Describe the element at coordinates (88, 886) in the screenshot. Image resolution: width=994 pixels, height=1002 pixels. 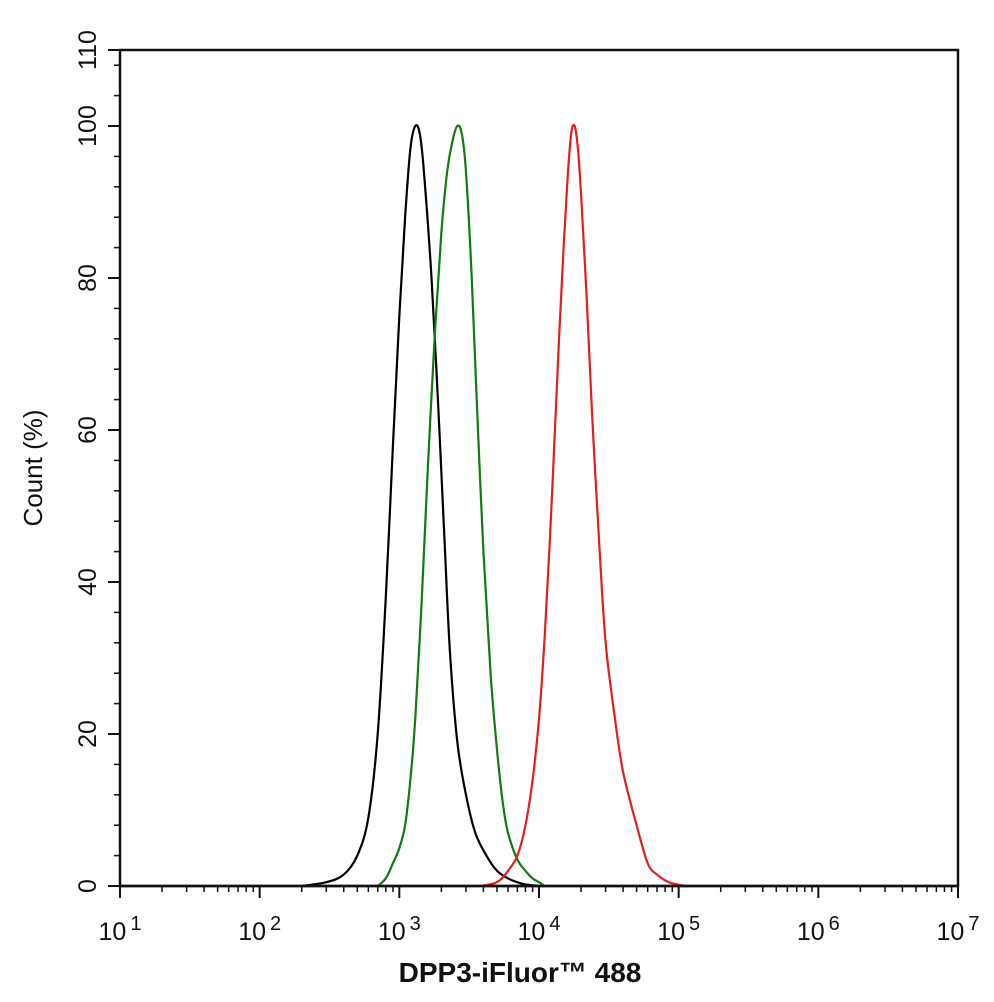
I see `y-tick-label: 0` at that location.